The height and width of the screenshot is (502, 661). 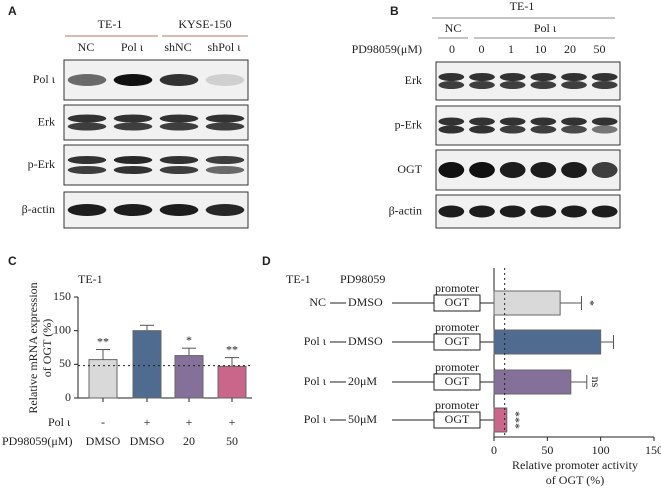 What do you see at coordinates (37, 441) in the screenshot?
I see `treatment-name: PD98059(μM)` at bounding box center [37, 441].